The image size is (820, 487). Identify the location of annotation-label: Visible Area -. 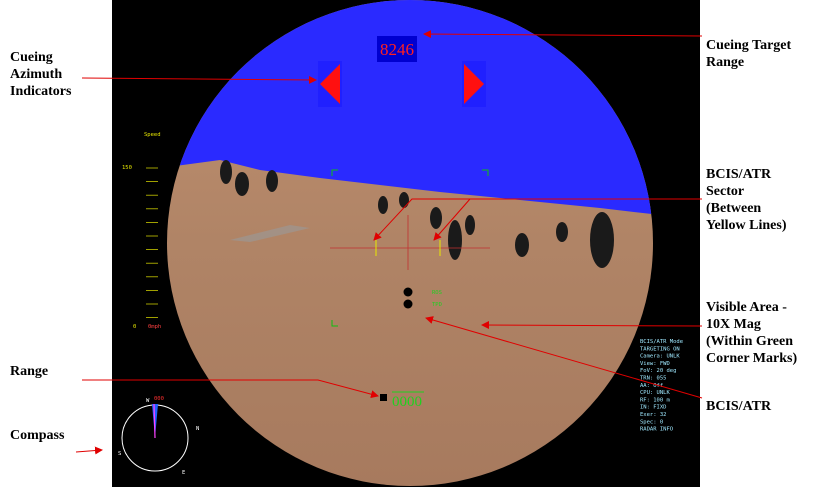
(746, 307).